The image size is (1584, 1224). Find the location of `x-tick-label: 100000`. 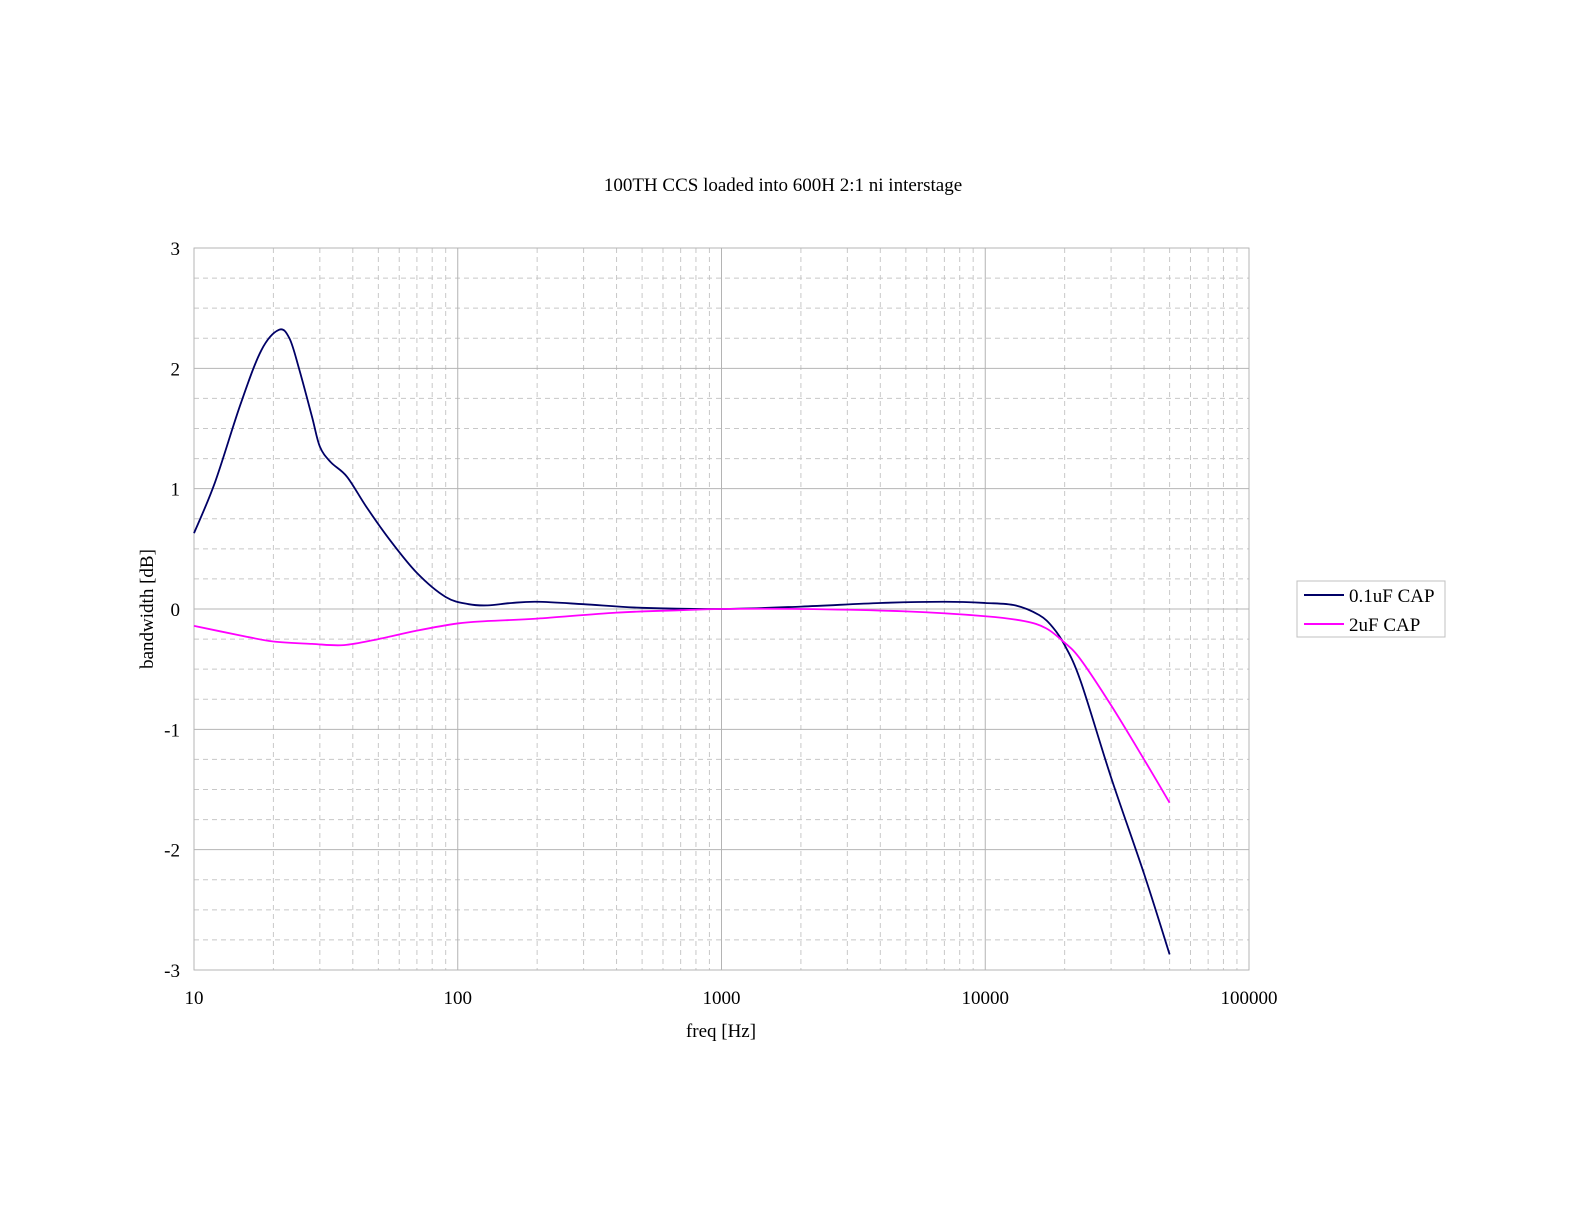

x-tick-label: 100000 is located at coordinates (1249, 998).